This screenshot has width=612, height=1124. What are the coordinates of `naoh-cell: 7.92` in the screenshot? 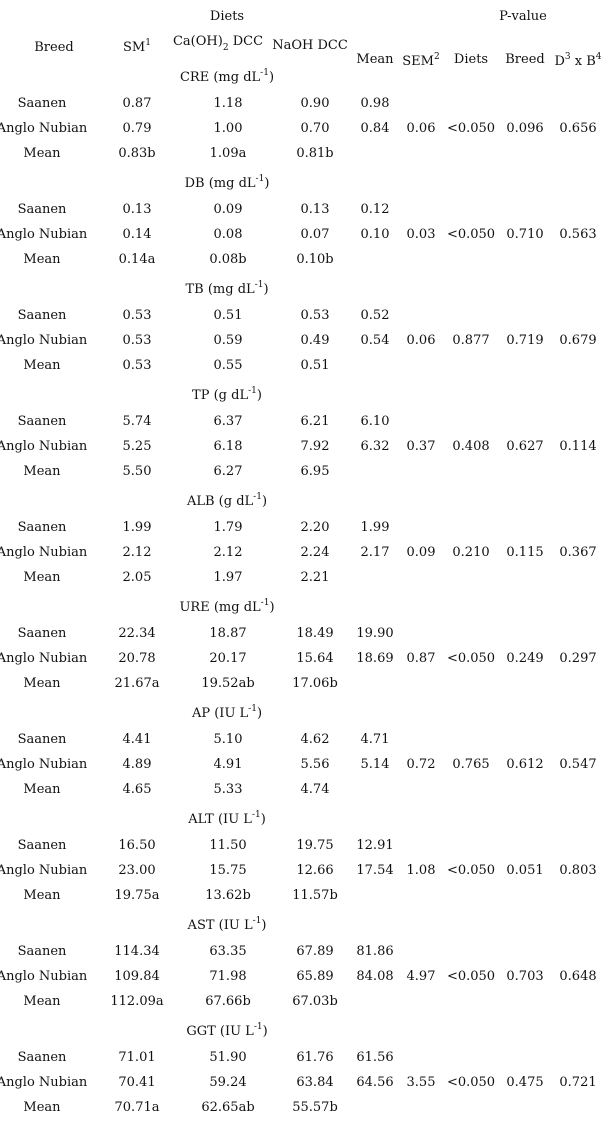 It's located at (315, 446).